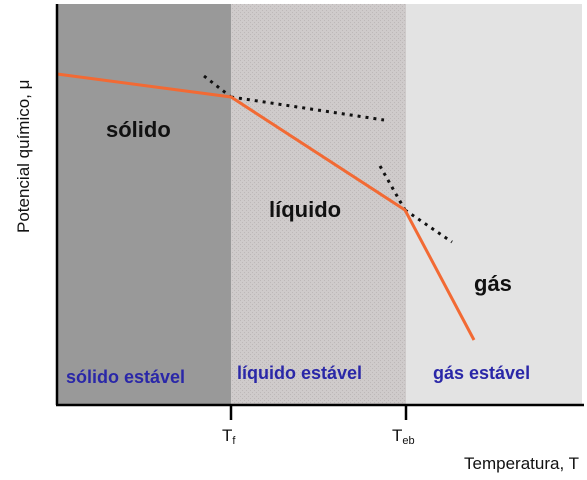  I want to click on solid-label: sólido, so click(138, 129).